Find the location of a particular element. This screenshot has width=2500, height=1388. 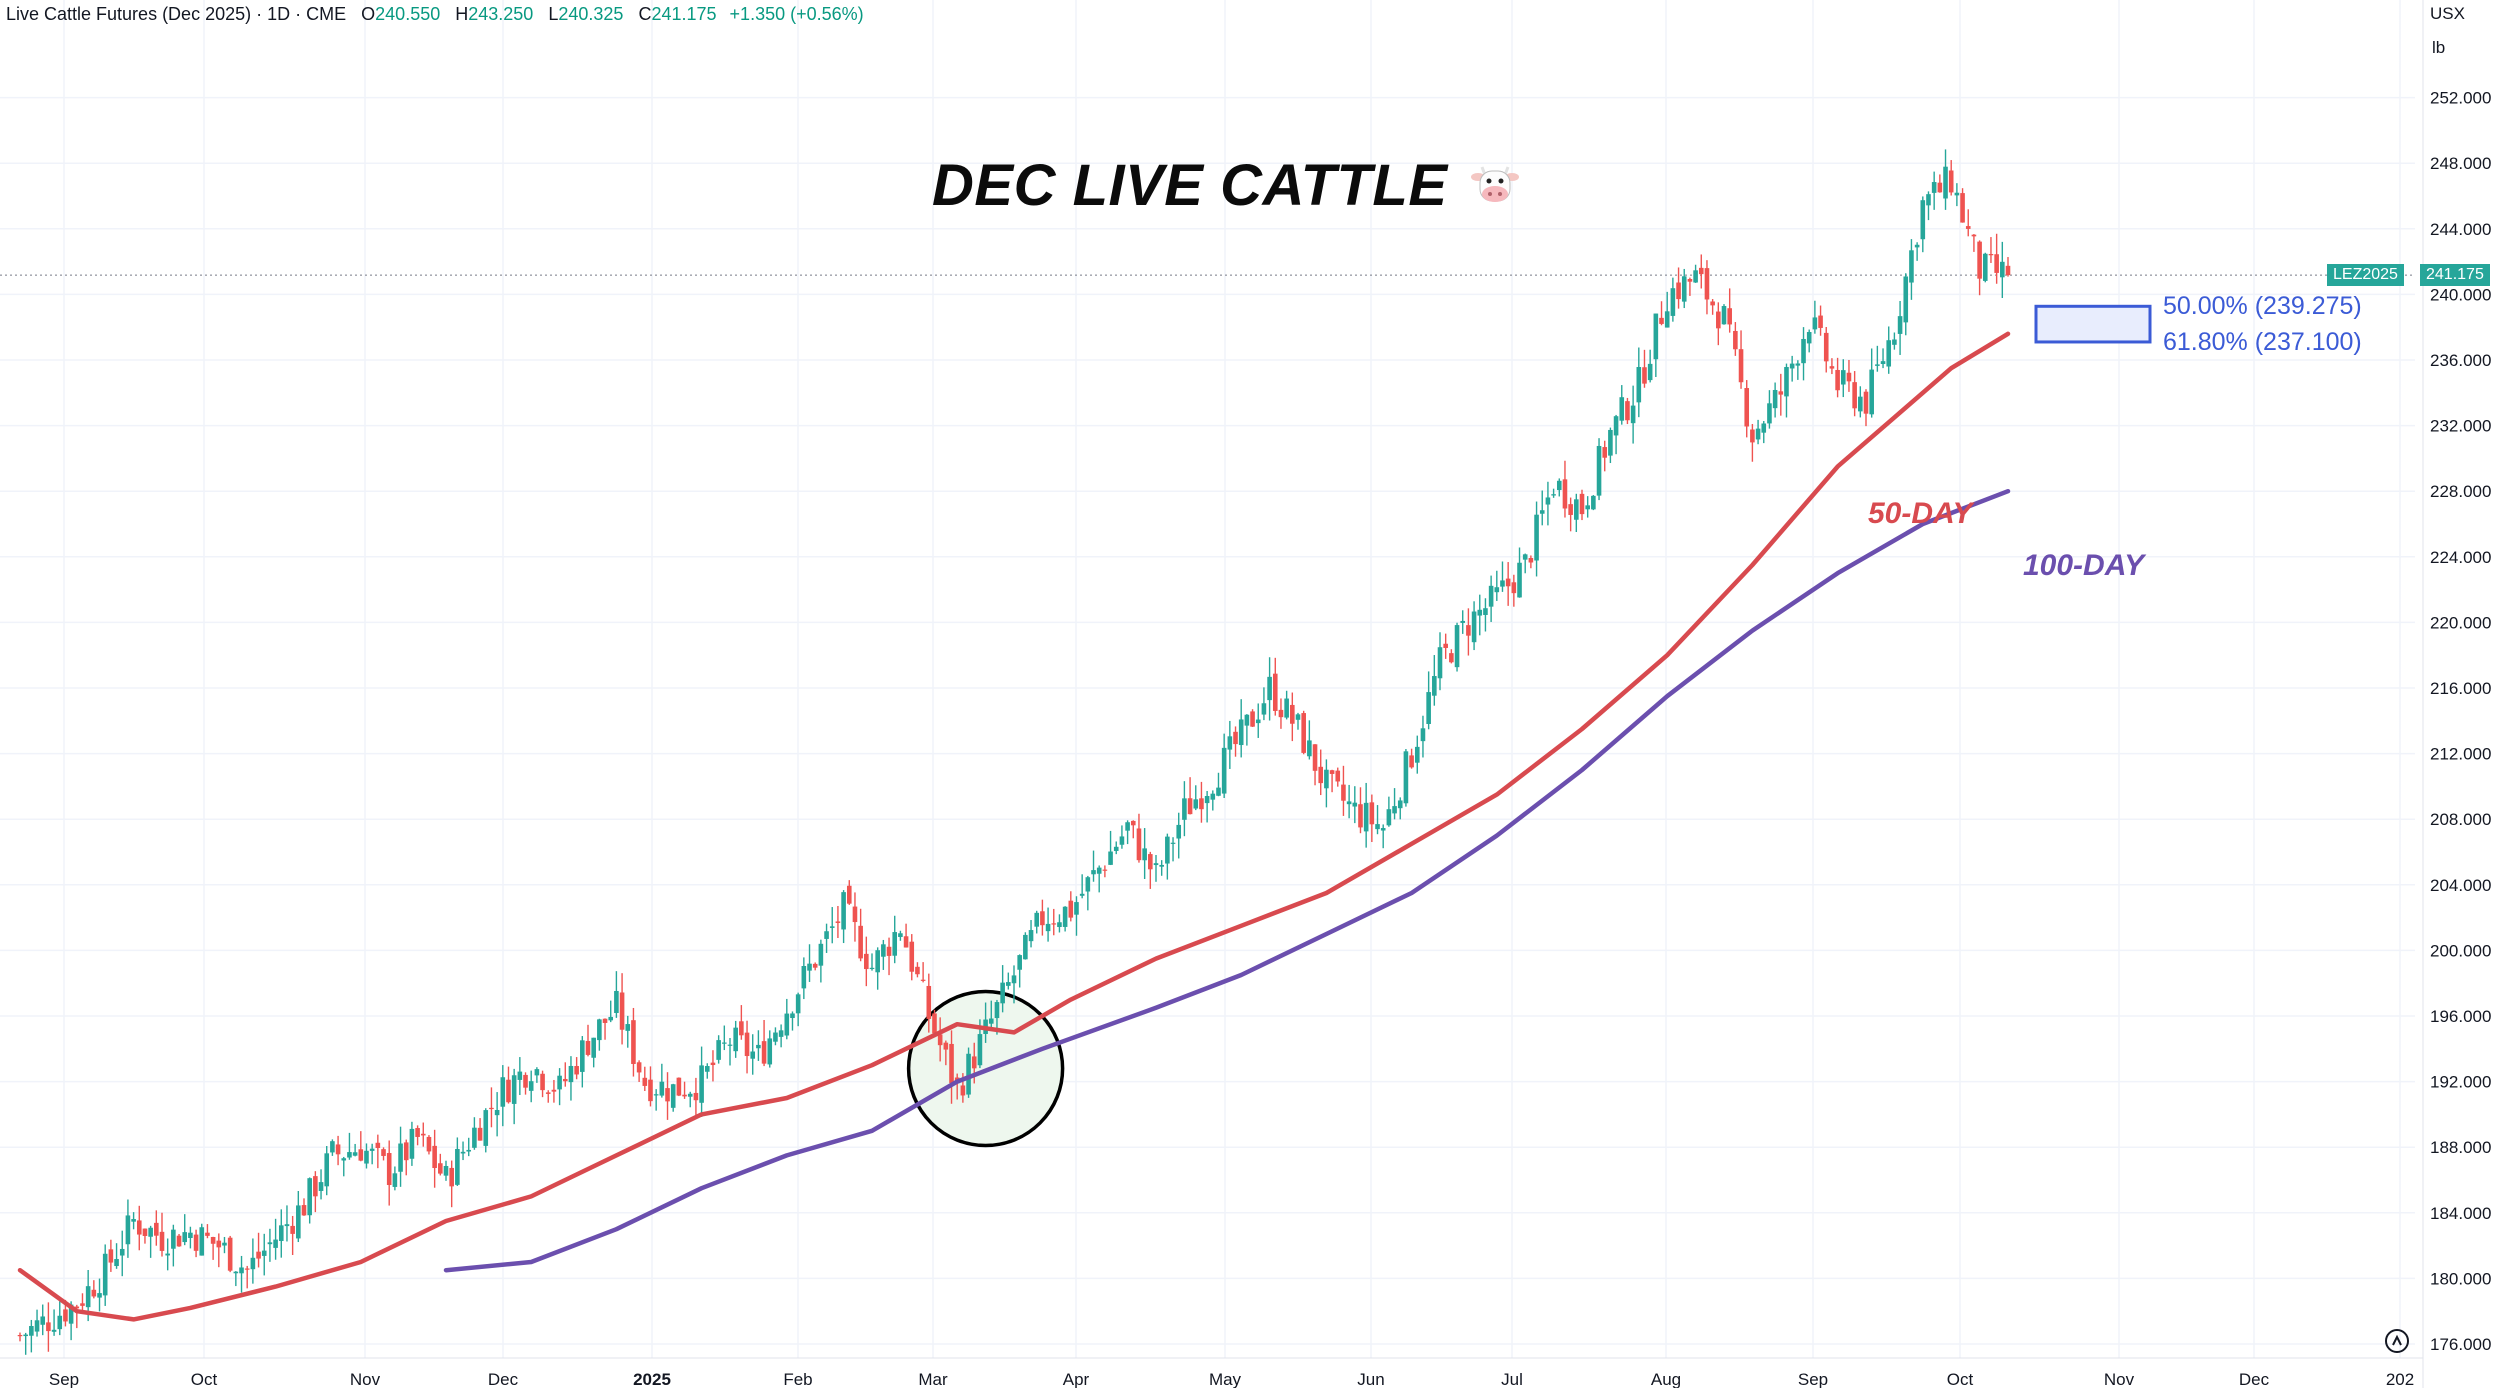

annotation-title-text: DEC LIVE CATTLE is located at coordinates (1190, 185).